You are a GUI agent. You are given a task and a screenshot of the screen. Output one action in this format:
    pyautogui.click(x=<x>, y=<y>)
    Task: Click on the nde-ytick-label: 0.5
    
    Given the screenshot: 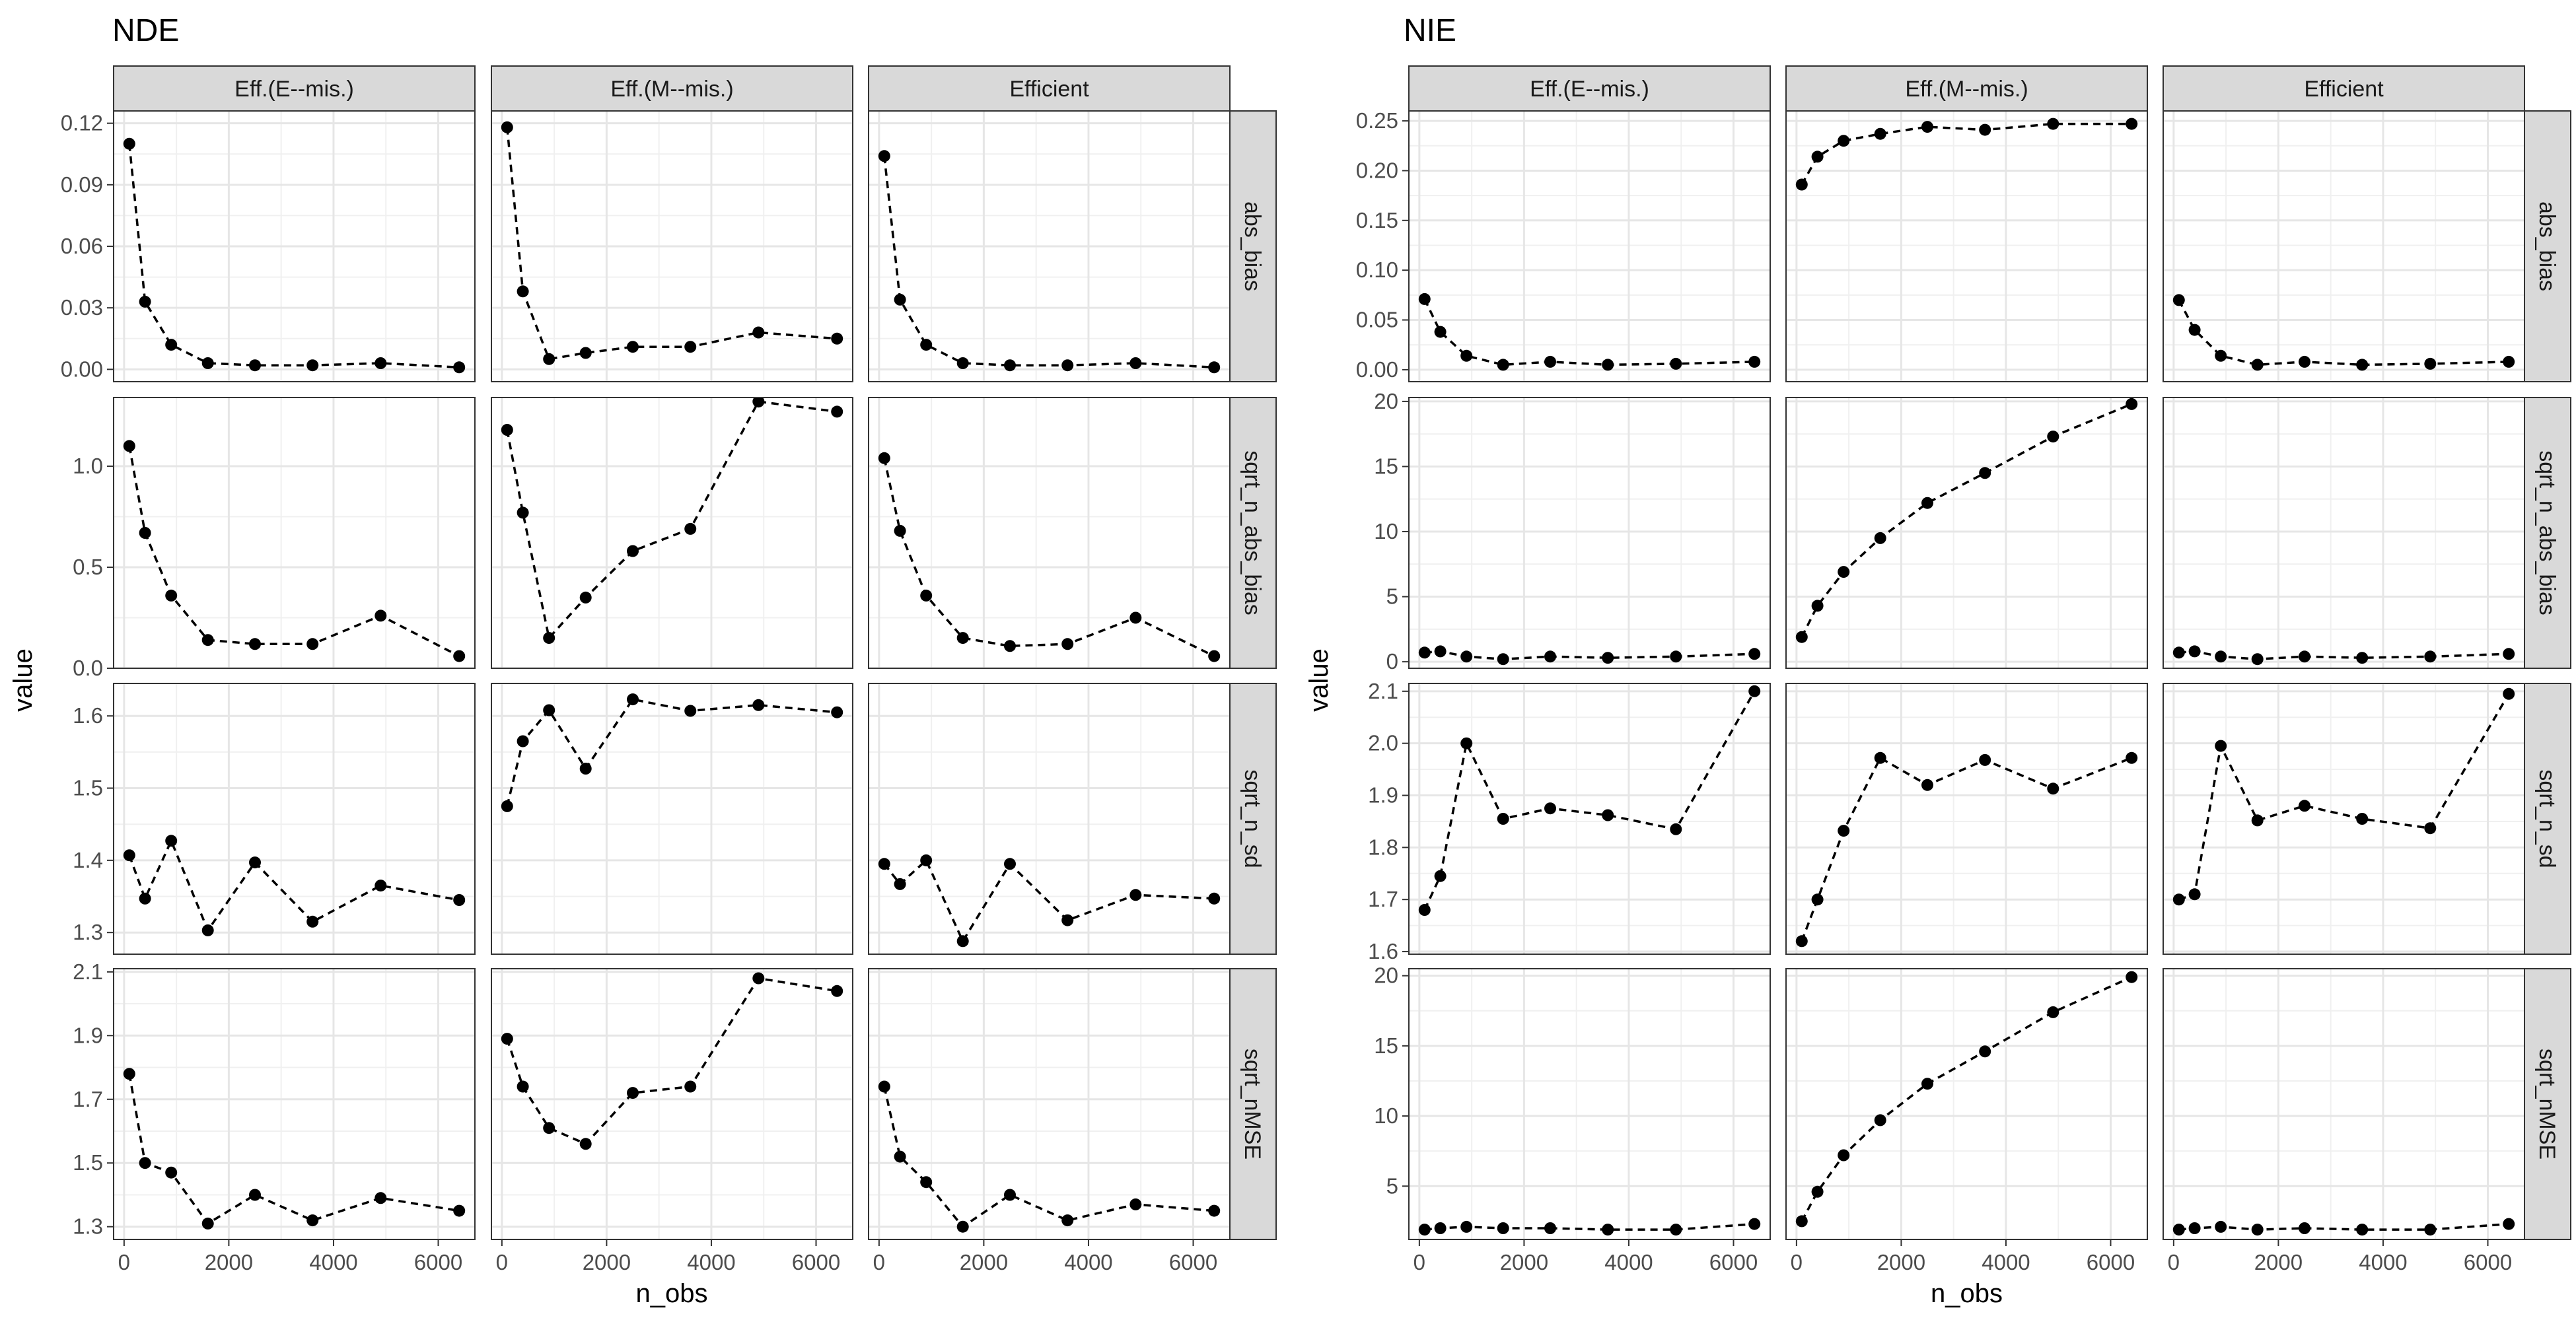 What is the action you would take?
    pyautogui.click(x=88, y=567)
    